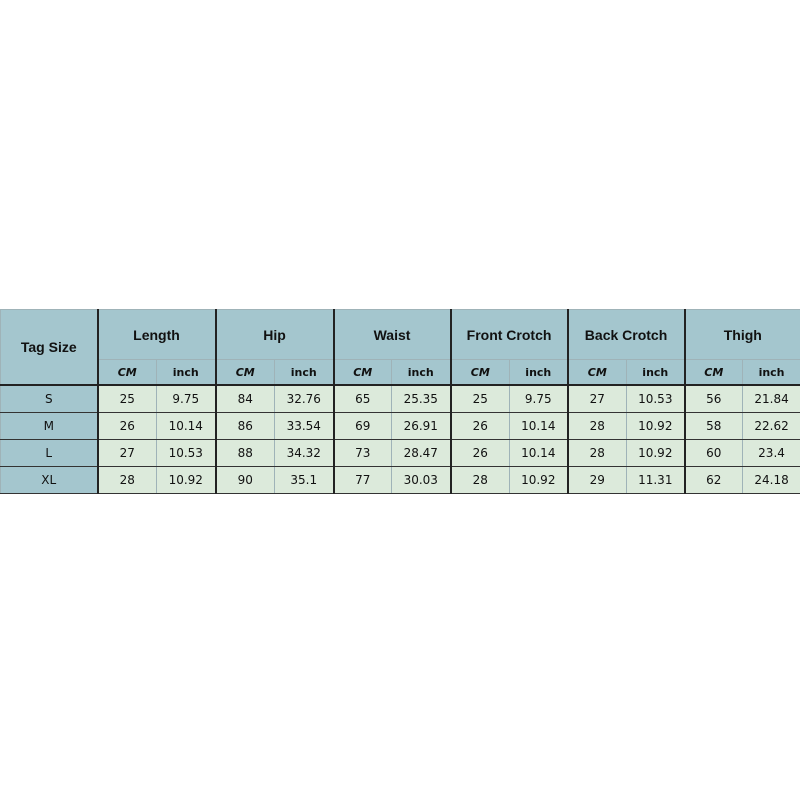  Describe the element at coordinates (362, 453) in the screenshot. I see `measurement-cell: 73` at that location.